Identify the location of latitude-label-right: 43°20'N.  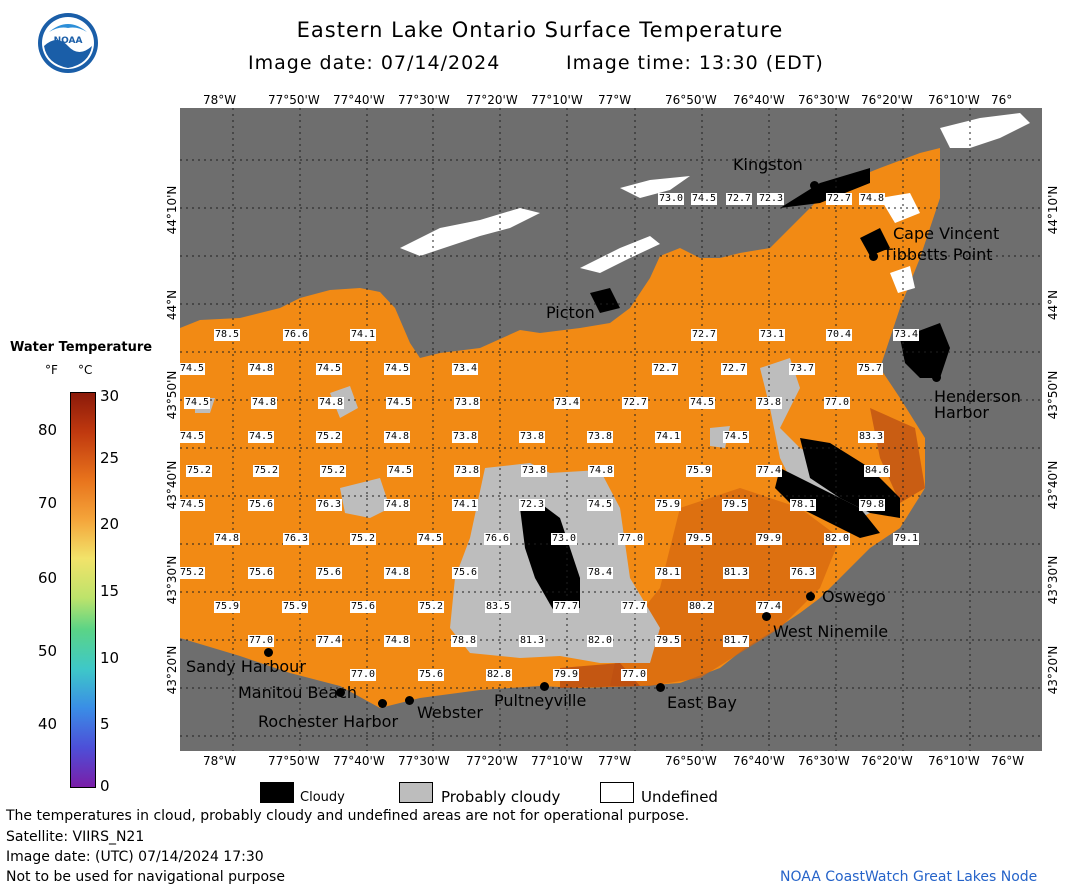
(1053, 670).